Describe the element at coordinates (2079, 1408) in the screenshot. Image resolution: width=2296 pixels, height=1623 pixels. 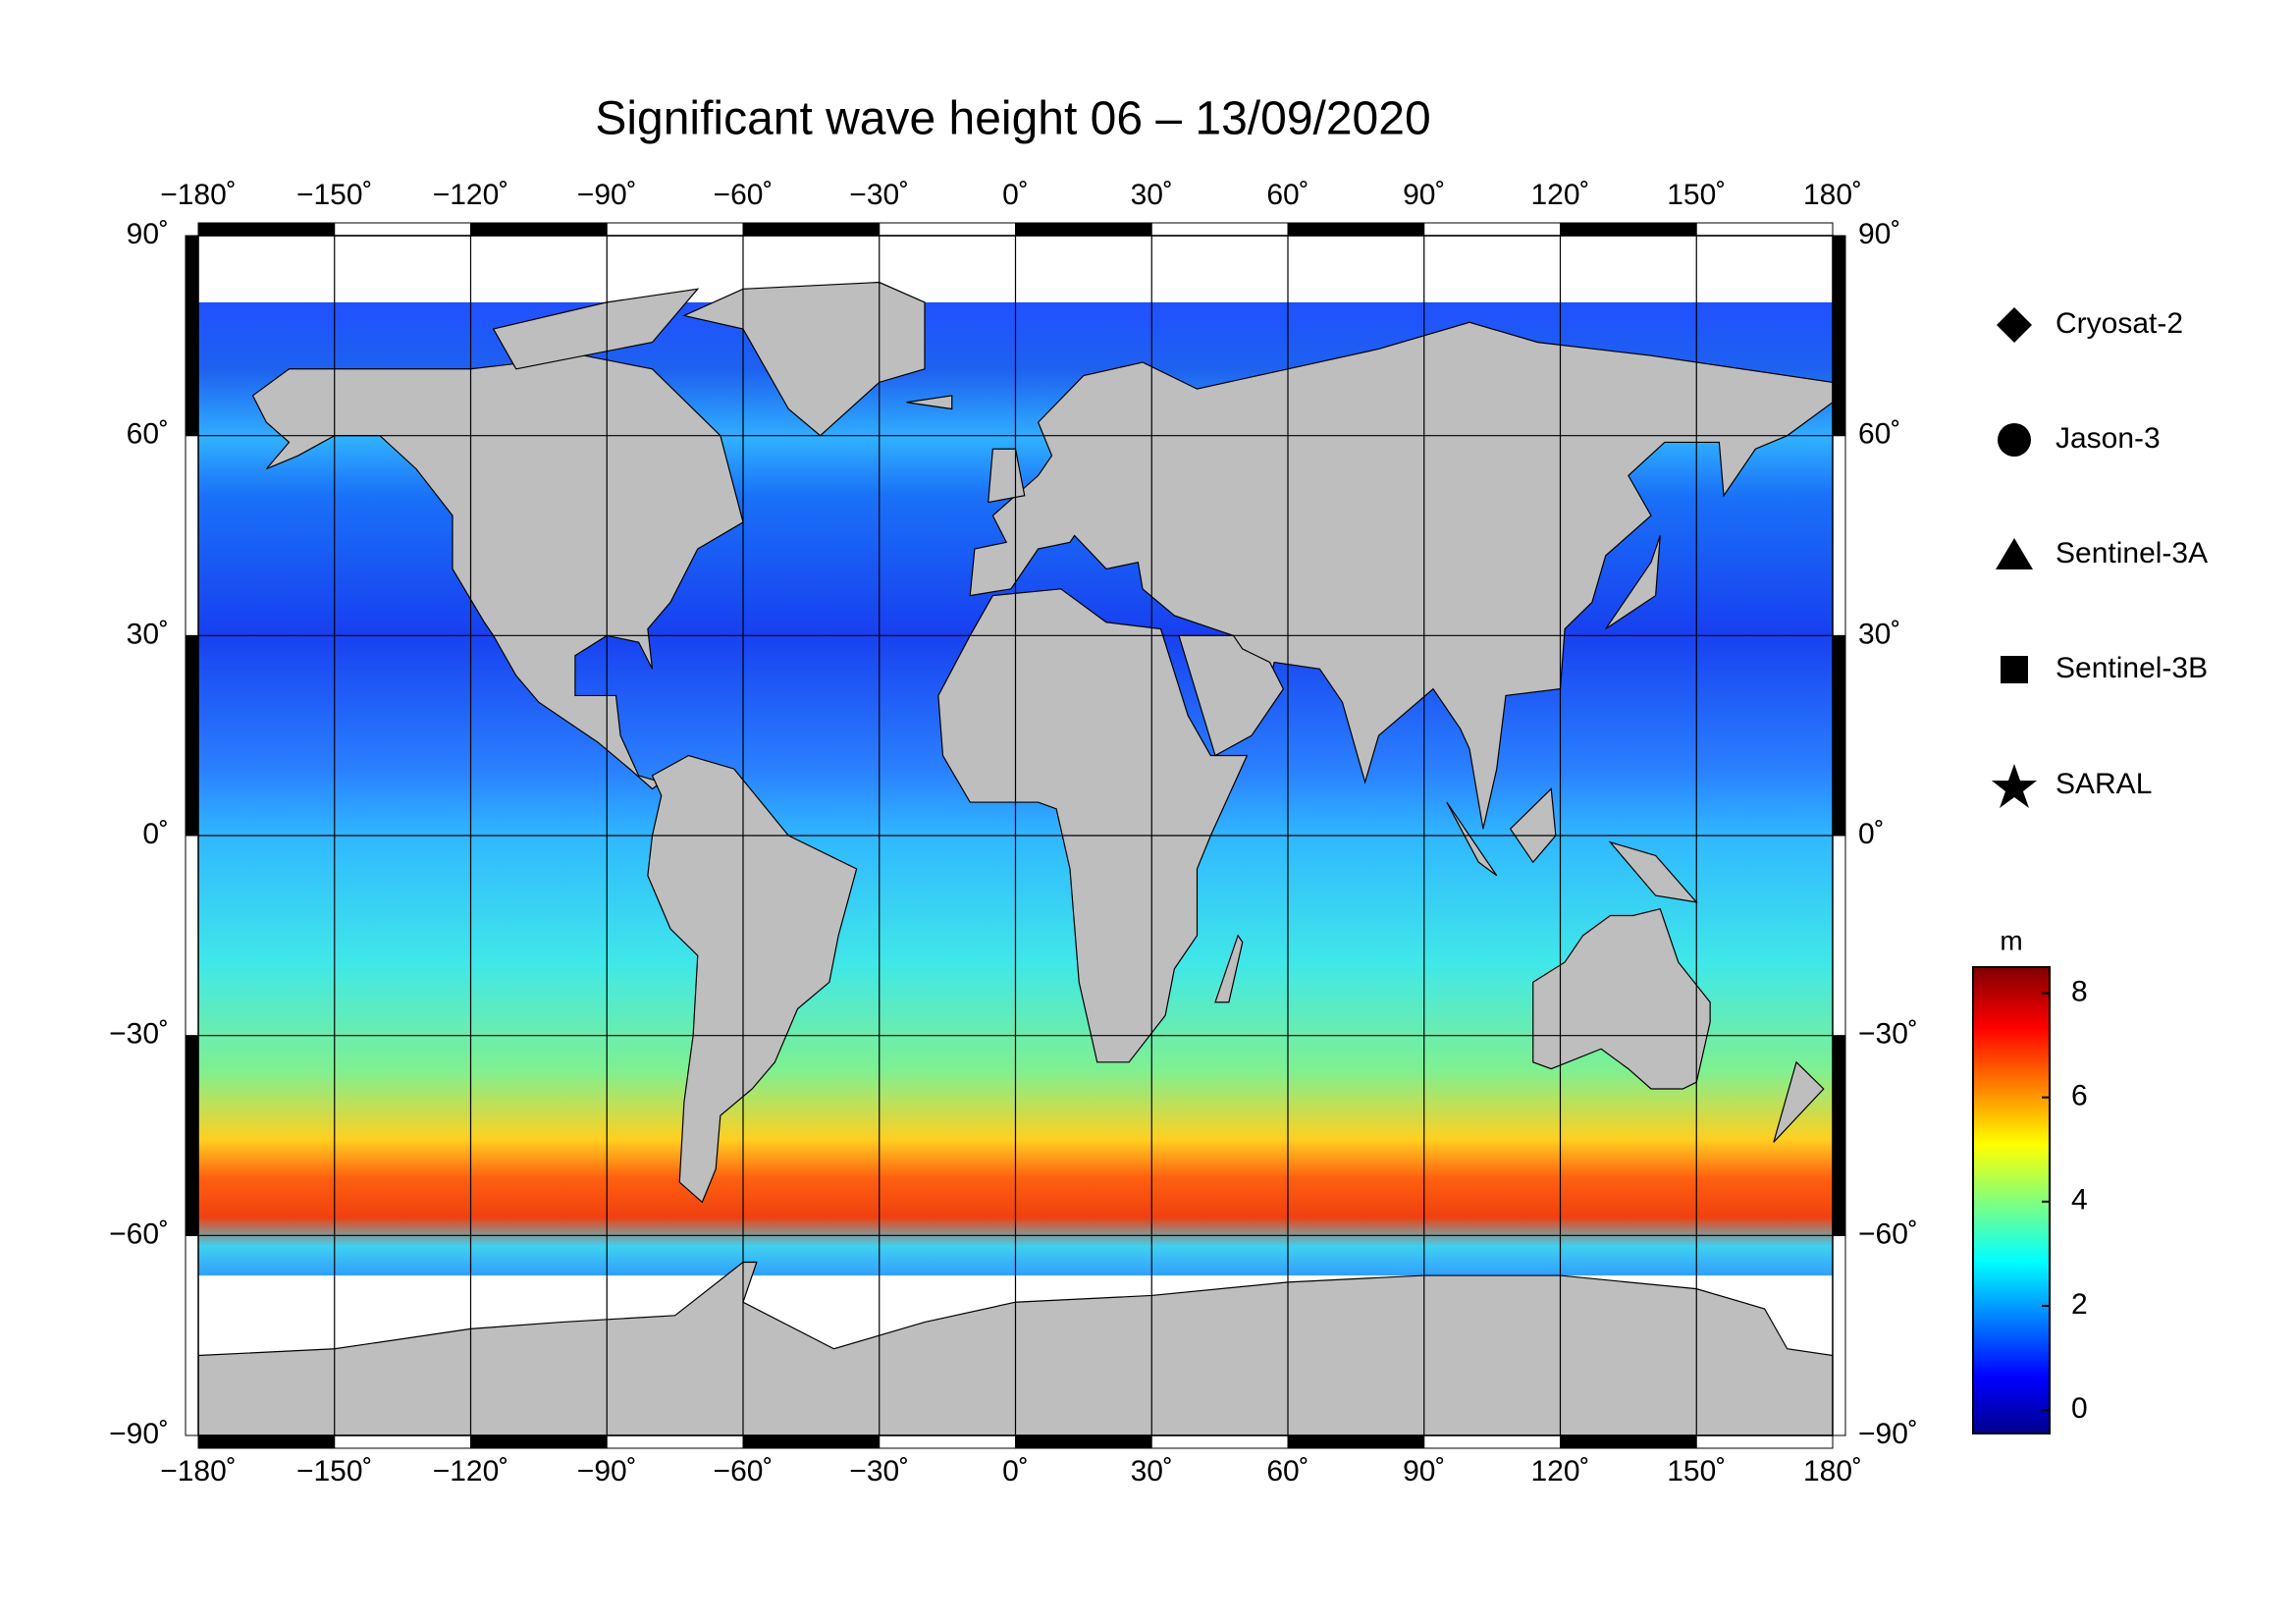
I see `colorbar-tick-label: 0` at that location.